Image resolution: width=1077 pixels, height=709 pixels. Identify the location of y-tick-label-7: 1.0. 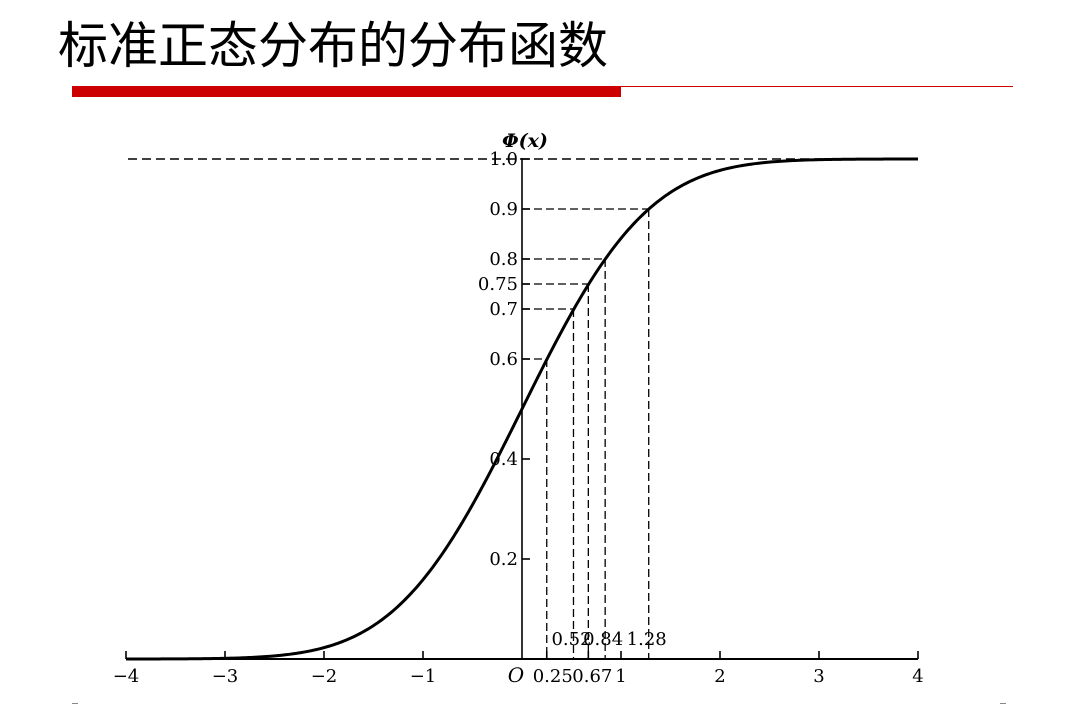
(503, 159).